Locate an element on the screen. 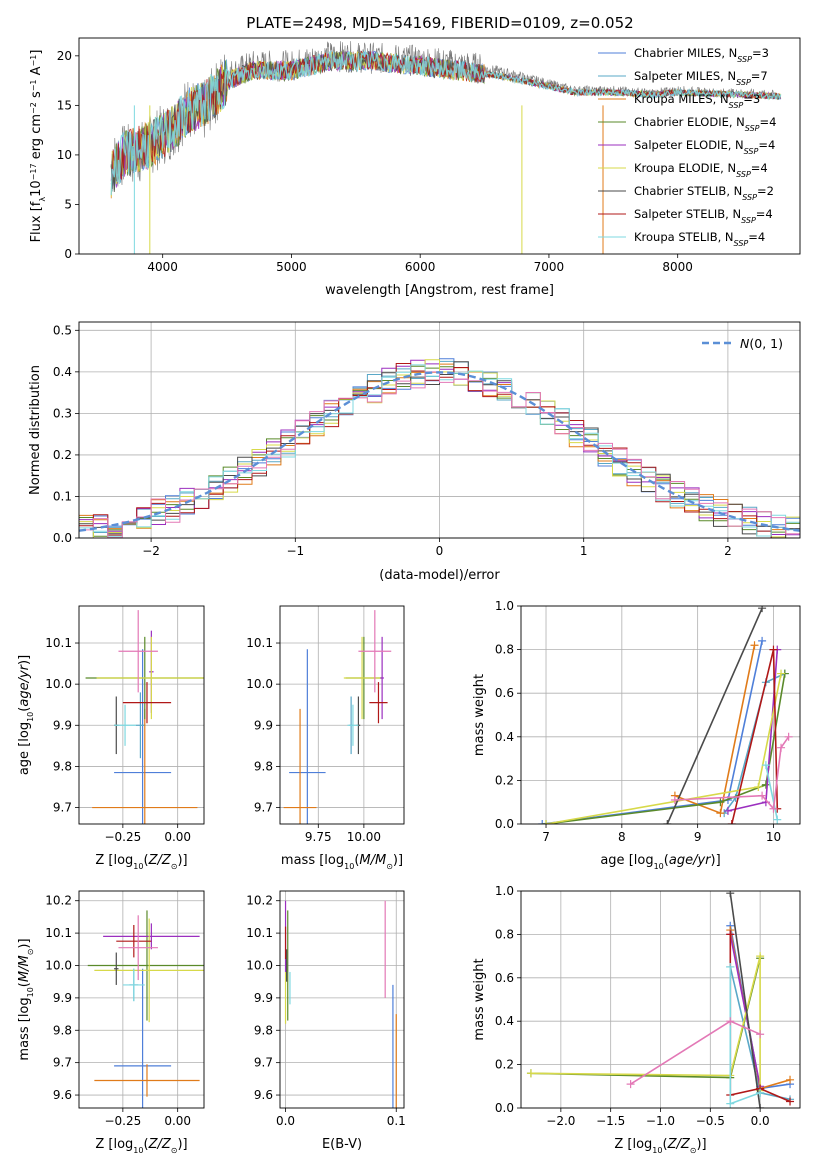  label-span: Flux [f is located at coordinates (36, 221).